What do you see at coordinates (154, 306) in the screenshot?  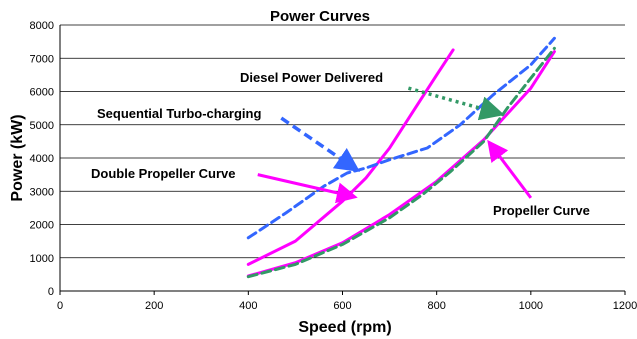 I see `x-tick-label: 200` at bounding box center [154, 306].